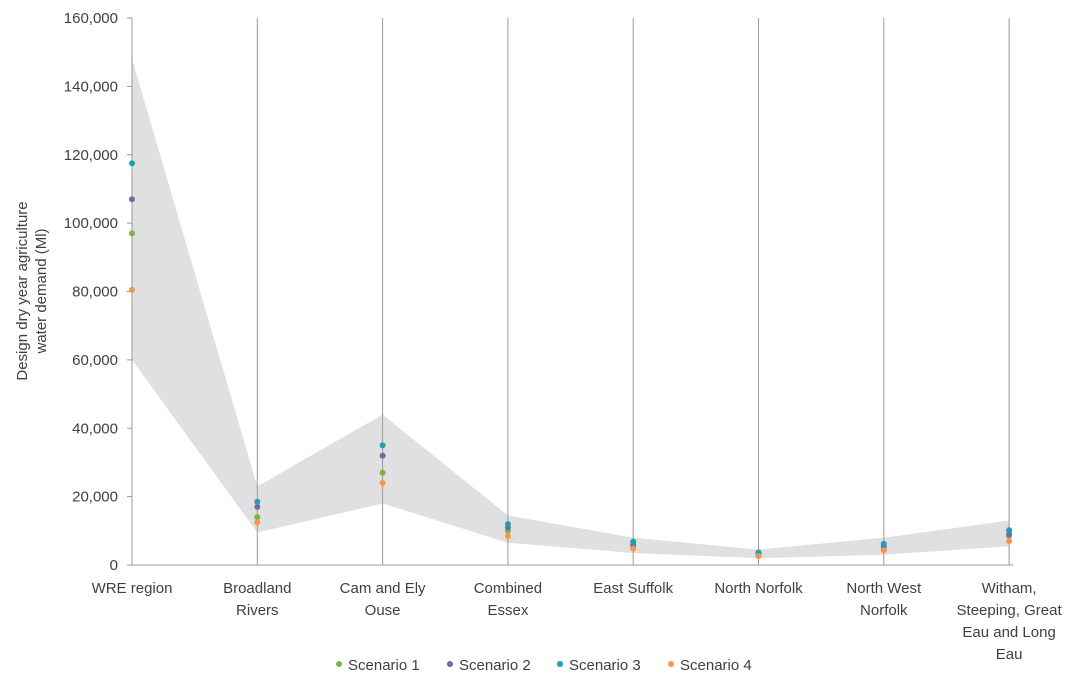 The height and width of the screenshot is (680, 1081). Describe the element at coordinates (132, 588) in the screenshot. I see `category-label: WRE region` at that location.